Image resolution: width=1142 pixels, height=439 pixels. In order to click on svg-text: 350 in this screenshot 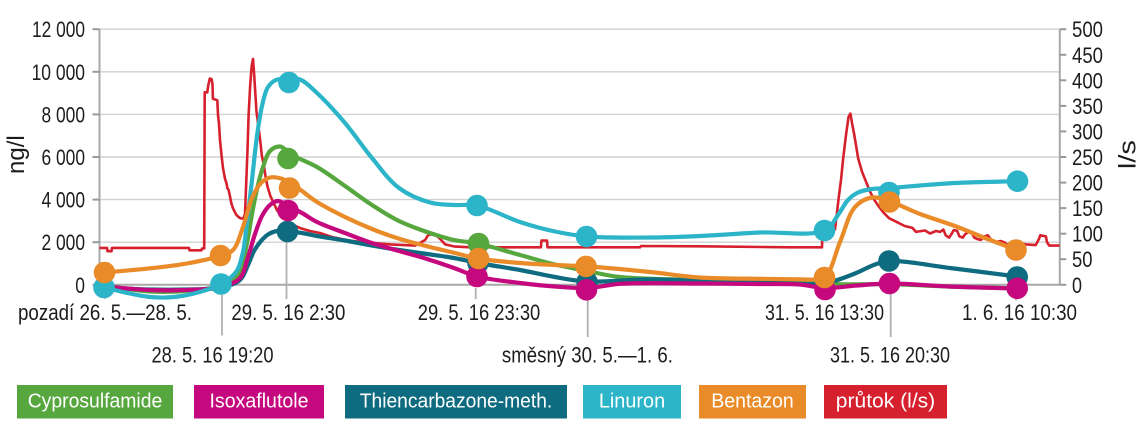, I will do `click(1087, 106)`.